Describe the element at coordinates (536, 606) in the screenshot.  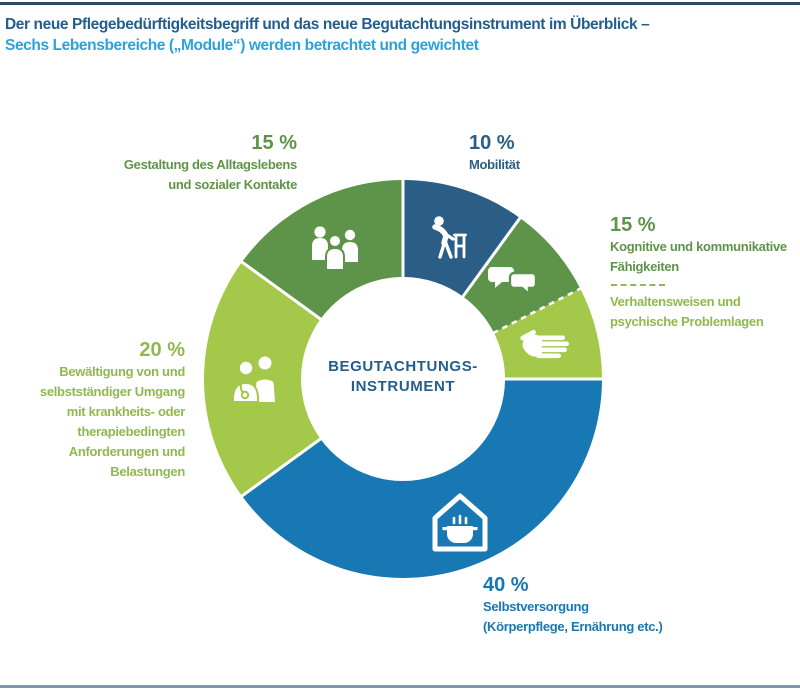
I see `label-line: Selbstversorgung` at that location.